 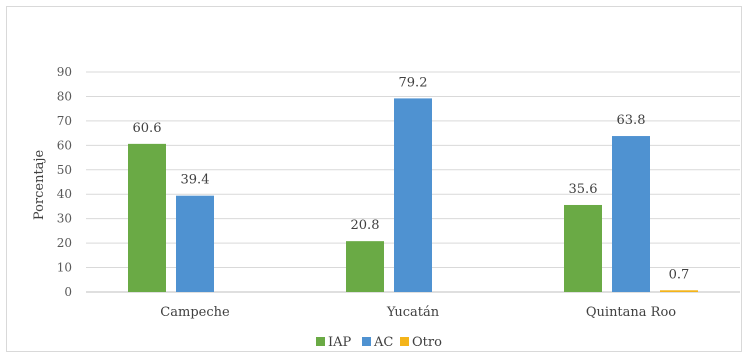 What do you see at coordinates (383, 342) in the screenshot?
I see `legend-label: AC` at bounding box center [383, 342].